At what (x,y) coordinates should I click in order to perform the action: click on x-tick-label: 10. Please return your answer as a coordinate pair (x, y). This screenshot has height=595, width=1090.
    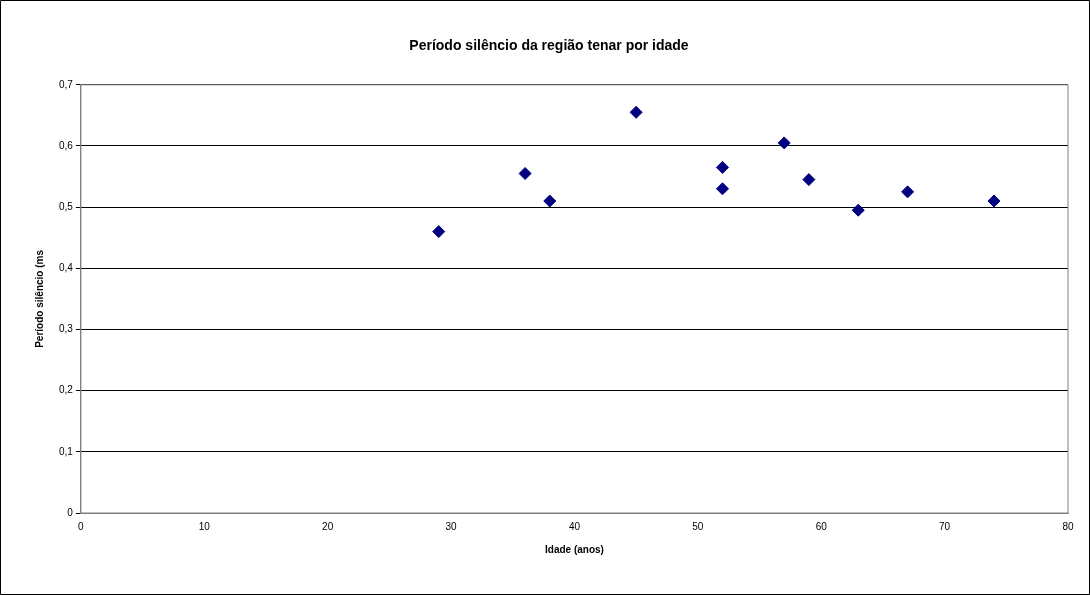
    Looking at the image, I should click on (204, 526).